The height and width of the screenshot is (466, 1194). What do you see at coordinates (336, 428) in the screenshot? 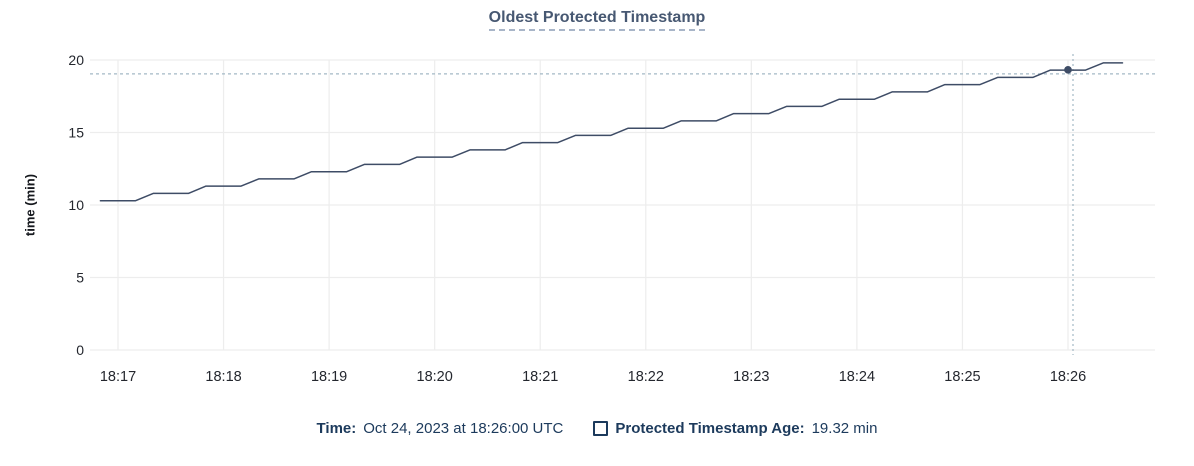
I see `hover-time-label: Time:` at bounding box center [336, 428].